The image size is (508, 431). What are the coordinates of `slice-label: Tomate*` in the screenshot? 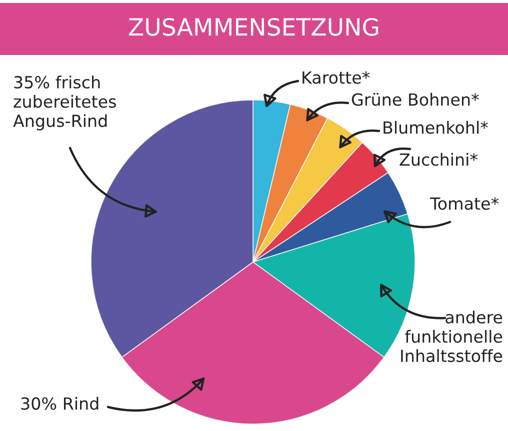 It's located at (464, 203).